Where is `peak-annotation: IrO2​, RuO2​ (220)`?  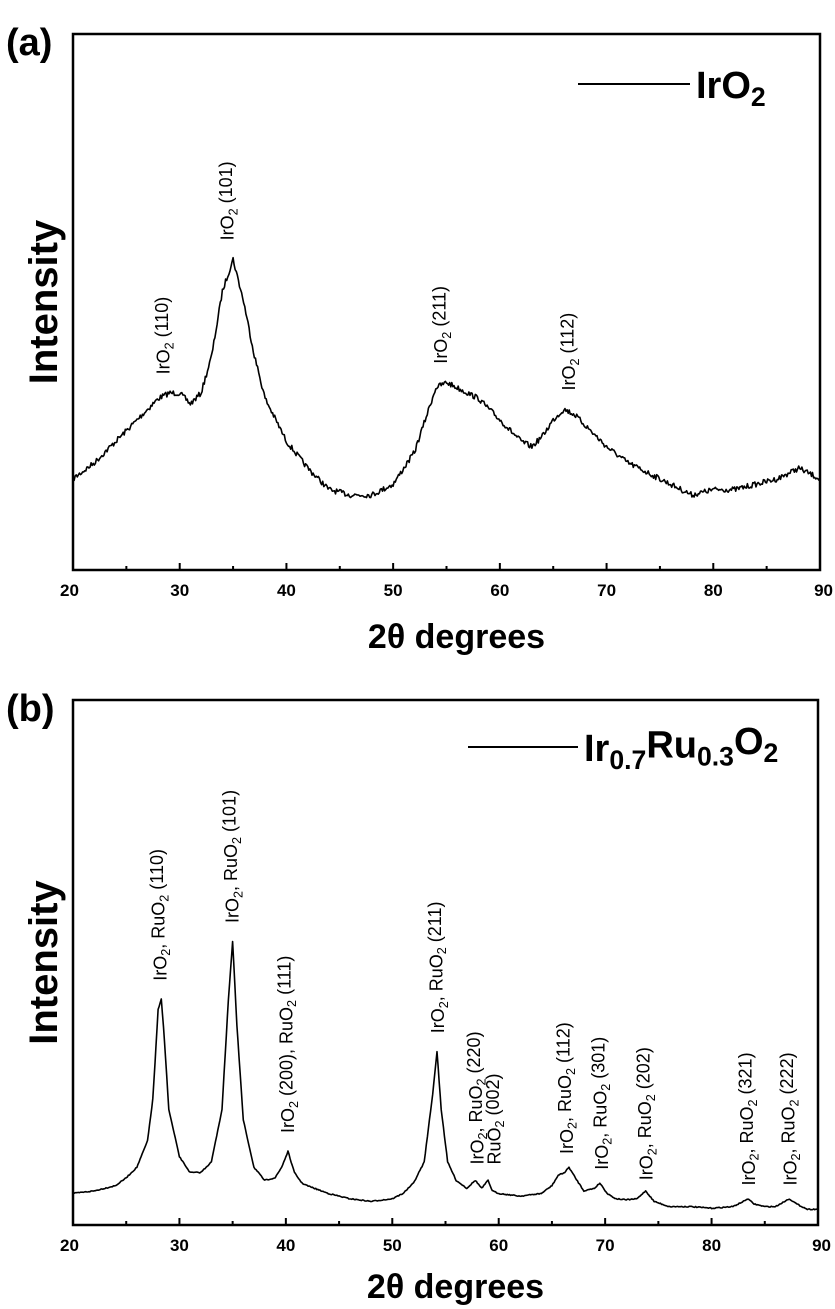
peak-annotation: IrO2​, RuO2​ (220) is located at coordinates (477, 1097).